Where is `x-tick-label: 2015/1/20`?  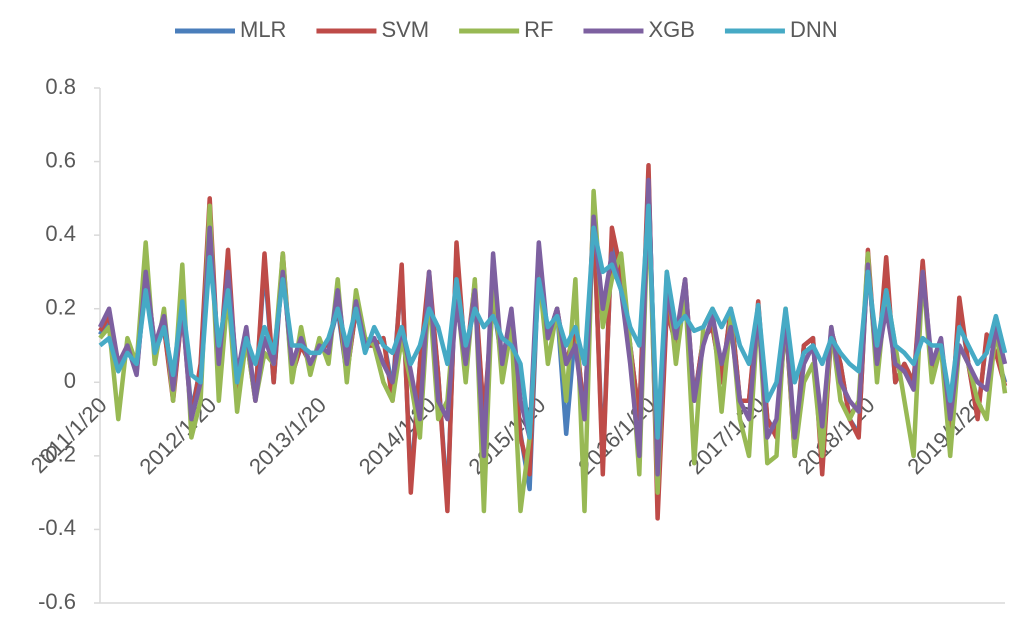 x-tick-label: 2015/1/20 is located at coordinates (507, 435).